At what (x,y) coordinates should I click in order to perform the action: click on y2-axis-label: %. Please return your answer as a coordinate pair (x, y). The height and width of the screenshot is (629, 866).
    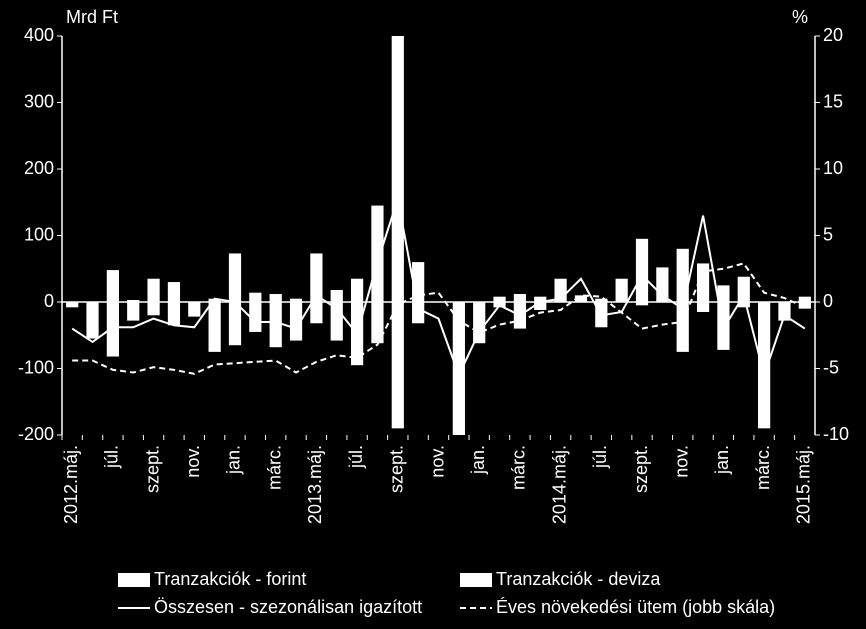
    Looking at the image, I should click on (800, 17).